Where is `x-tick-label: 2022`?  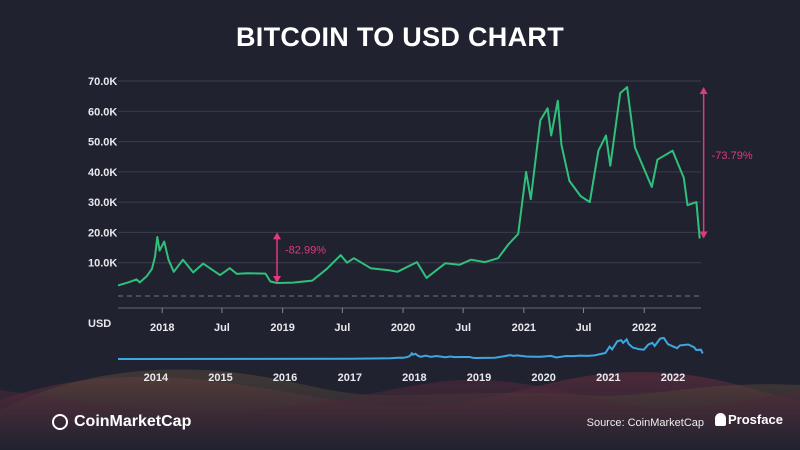 x-tick-label: 2022 is located at coordinates (644, 328).